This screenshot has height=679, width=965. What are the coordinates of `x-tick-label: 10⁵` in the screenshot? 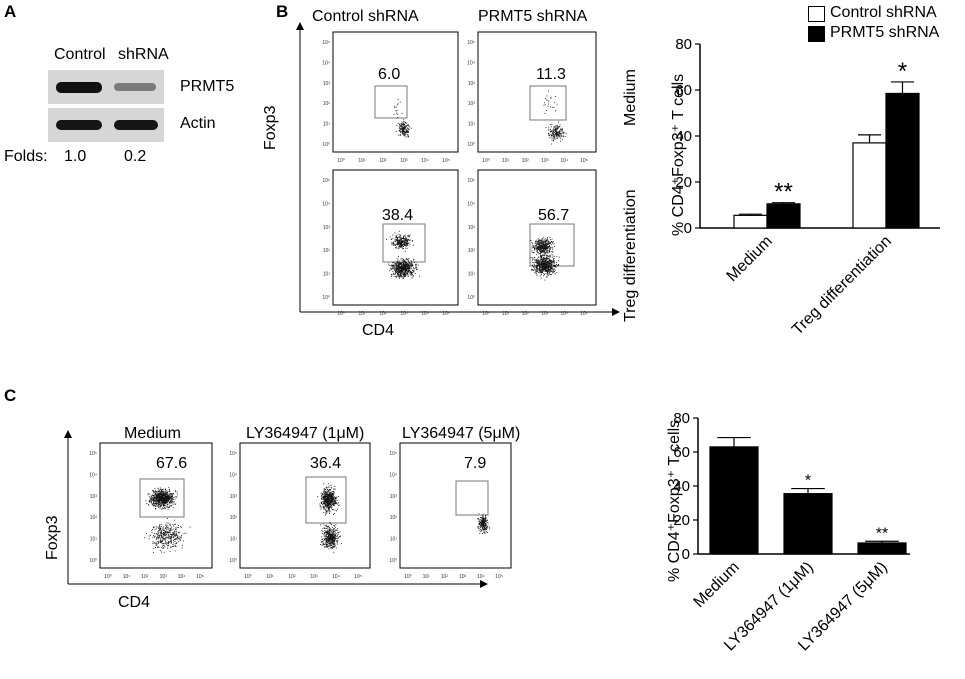 It's located at (446, 161).